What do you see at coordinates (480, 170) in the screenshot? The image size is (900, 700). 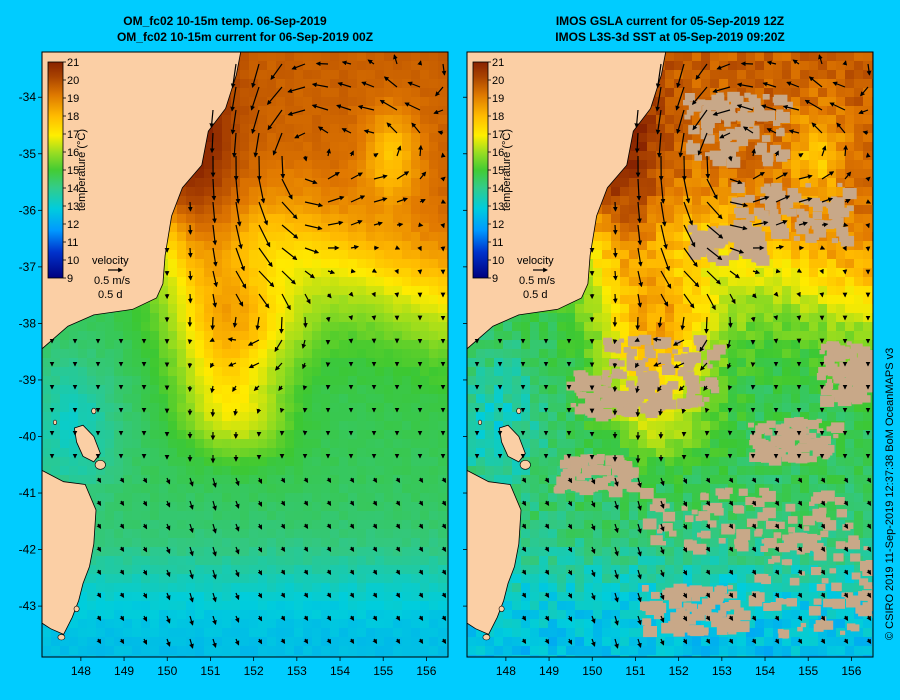 I see `colorbar-scale` at bounding box center [480, 170].